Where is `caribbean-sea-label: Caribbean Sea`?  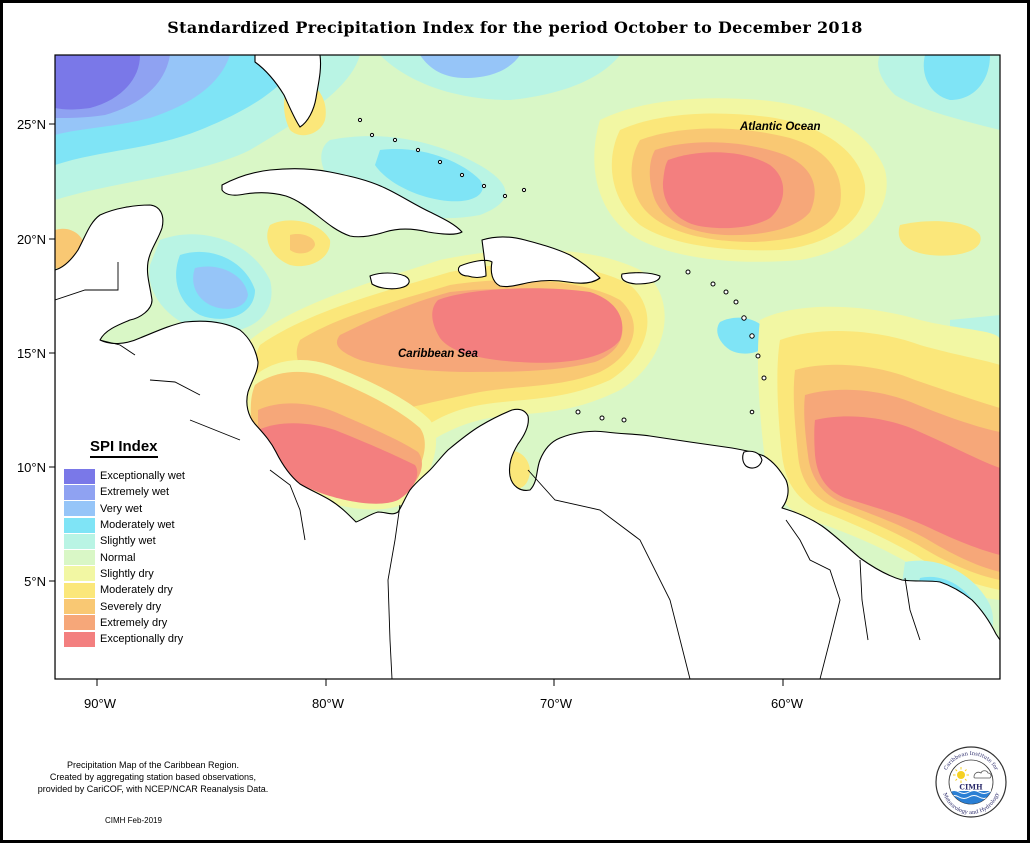 caribbean-sea-label: Caribbean Sea is located at coordinates (438, 354).